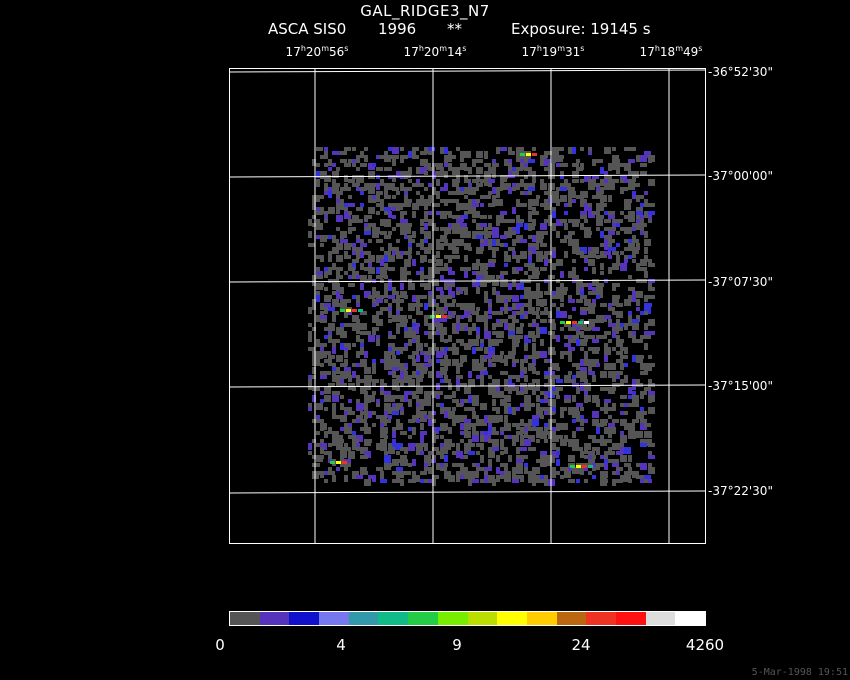  Describe the element at coordinates (307, 29) in the screenshot. I see `instrument-label: ASCA SIS0` at that location.